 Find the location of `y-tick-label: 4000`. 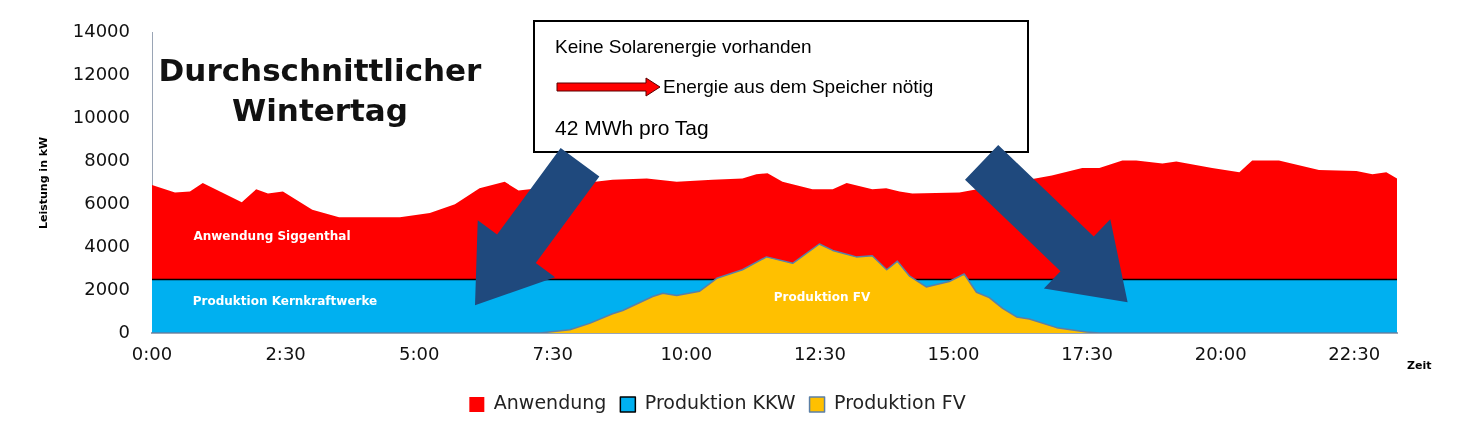

y-tick-label: 4000 is located at coordinates (107, 245).